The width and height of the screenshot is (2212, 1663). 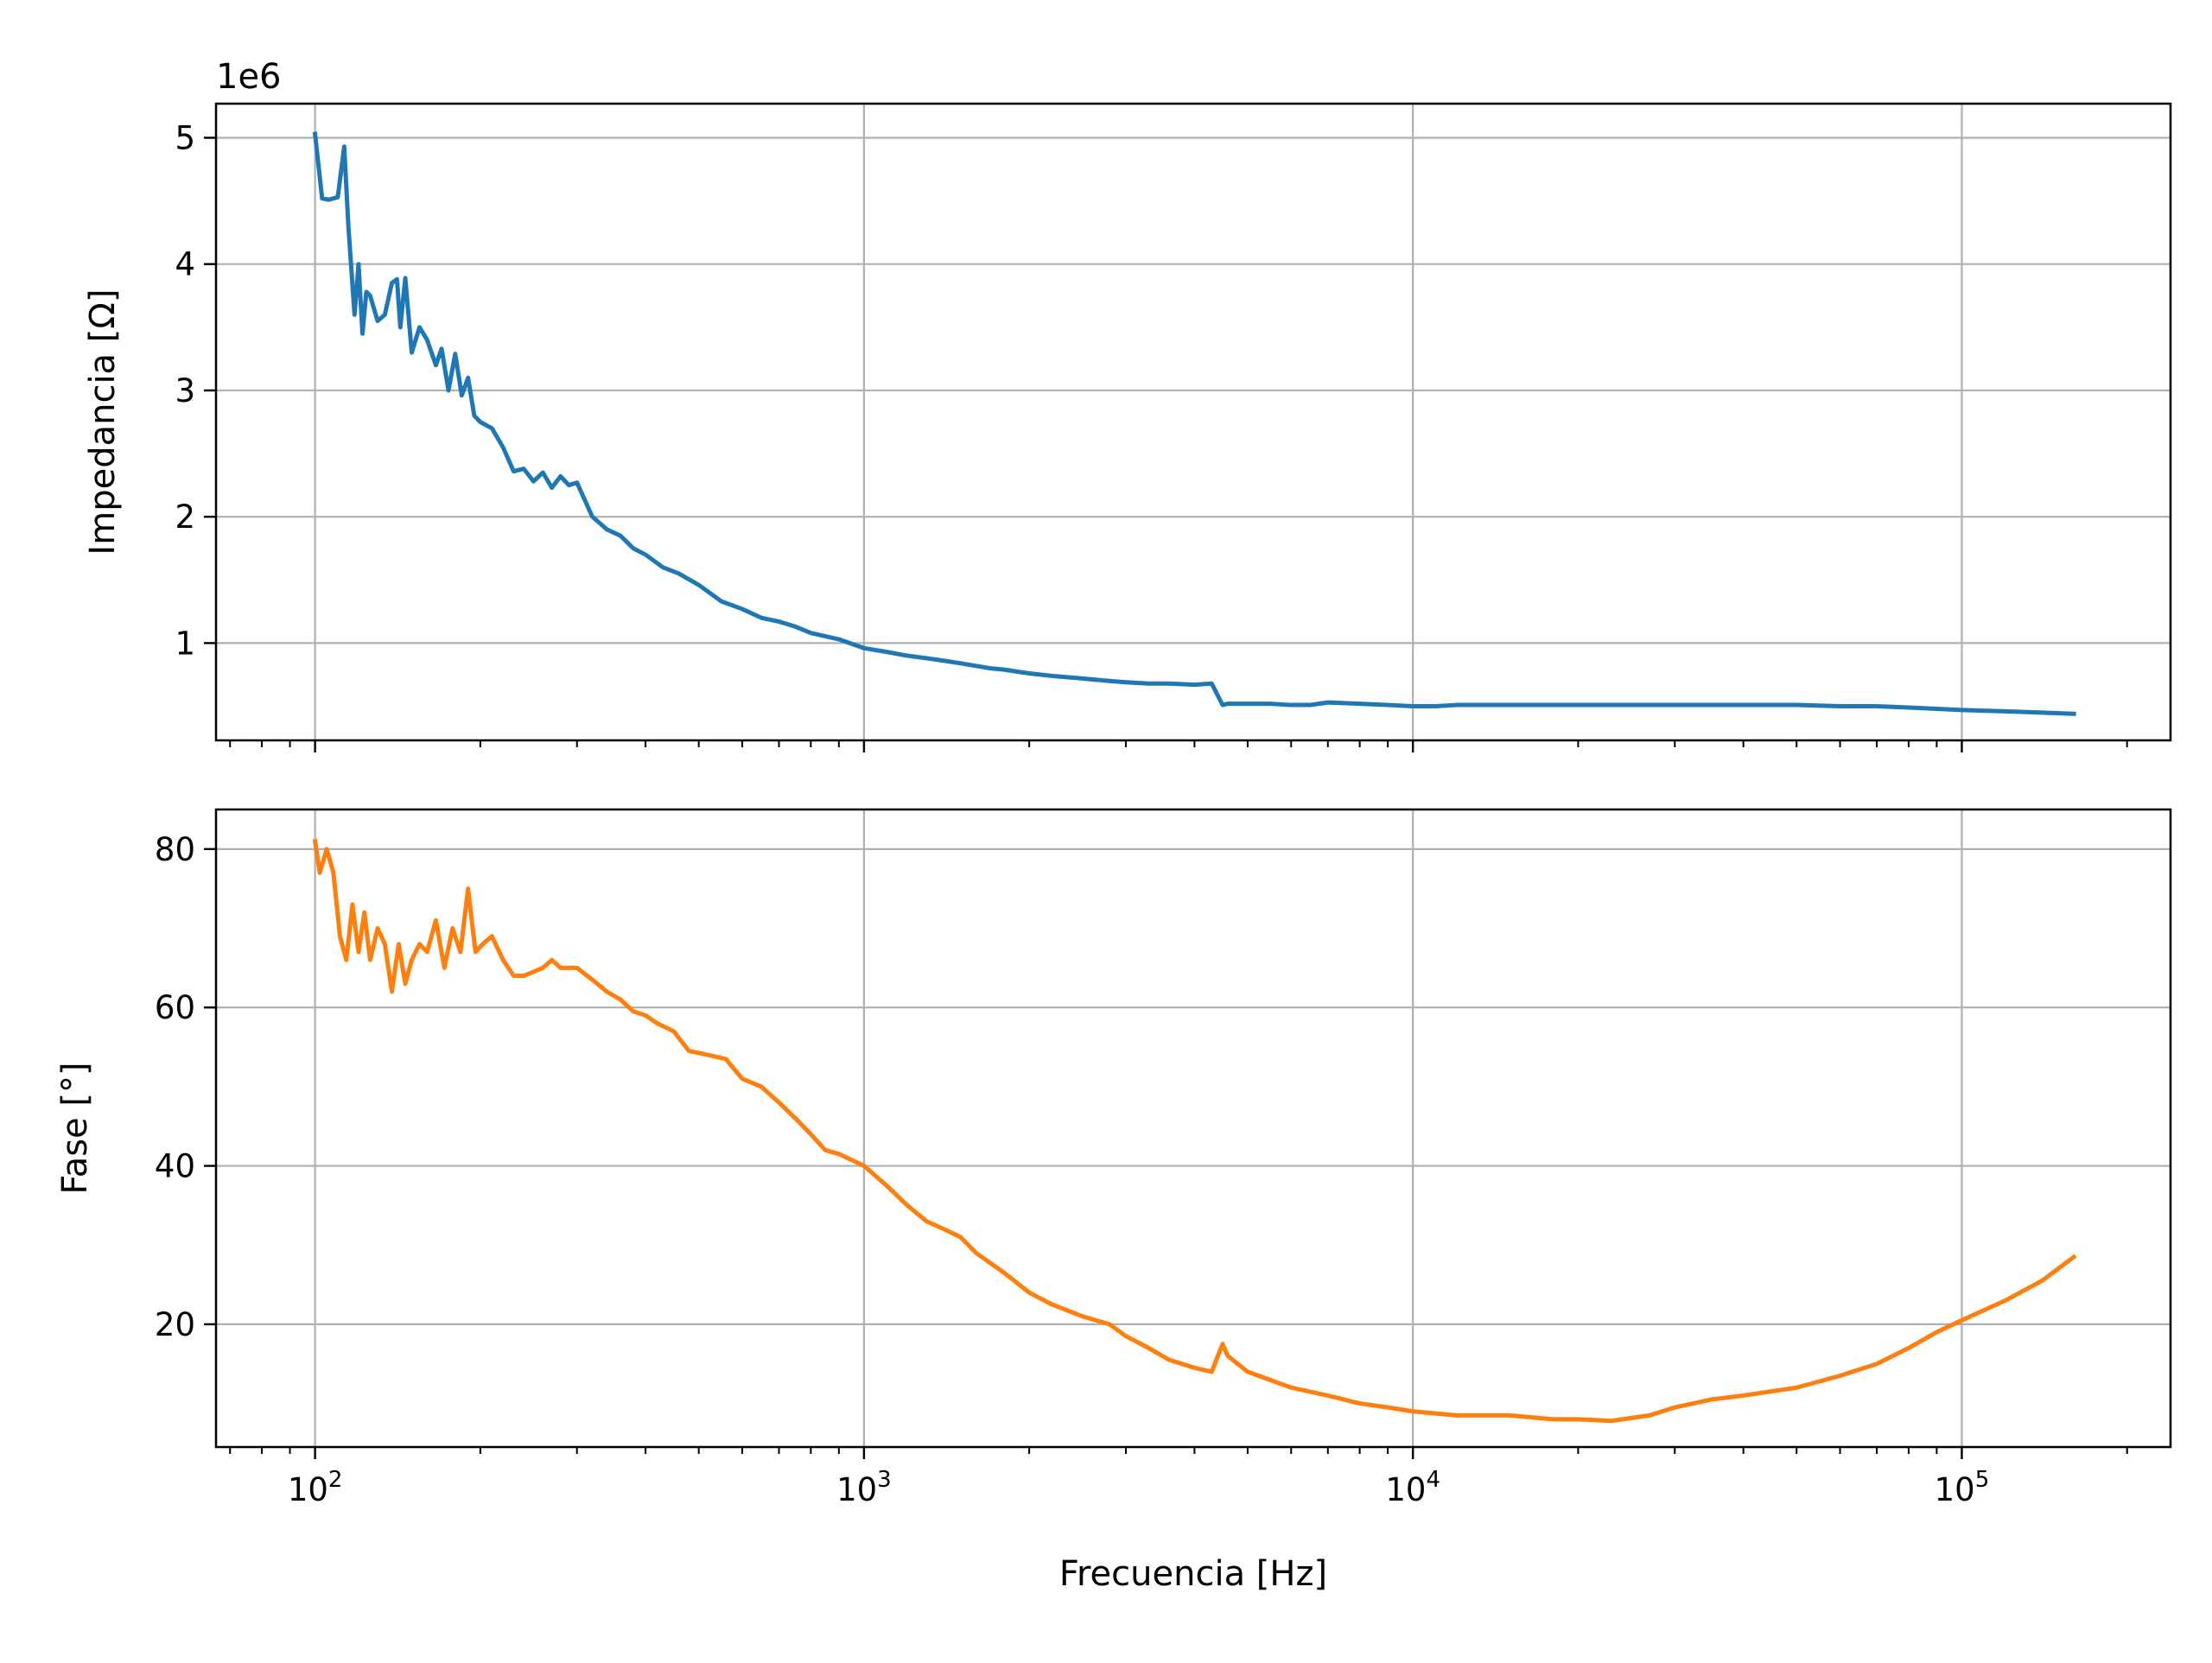 I want to click on impedance-y-ticks: 1 2 3 4 5, so click(x=195, y=391).